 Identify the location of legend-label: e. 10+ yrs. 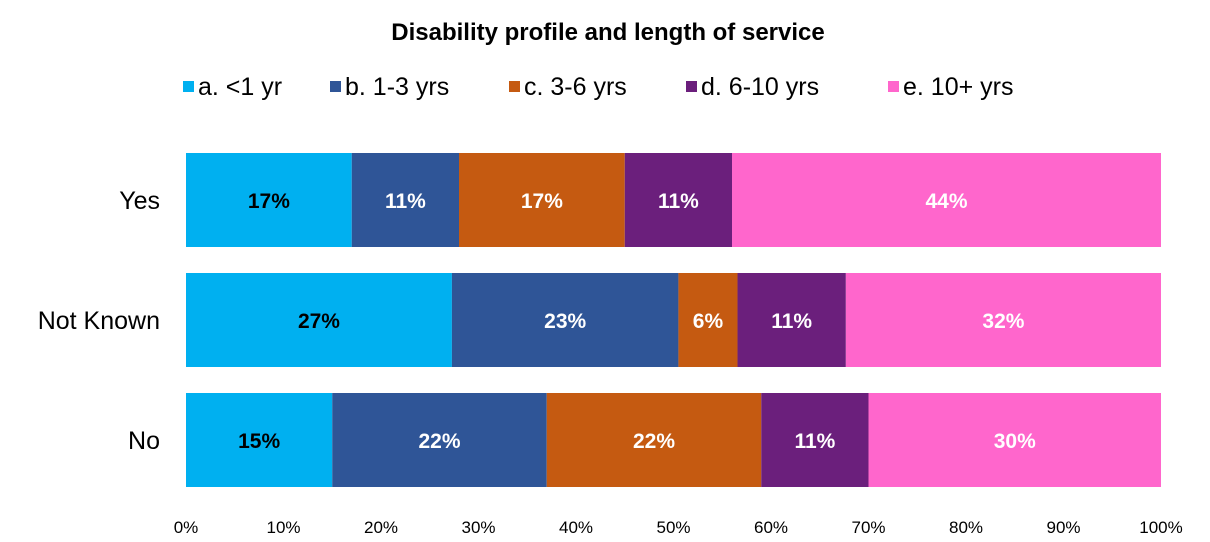
(958, 87).